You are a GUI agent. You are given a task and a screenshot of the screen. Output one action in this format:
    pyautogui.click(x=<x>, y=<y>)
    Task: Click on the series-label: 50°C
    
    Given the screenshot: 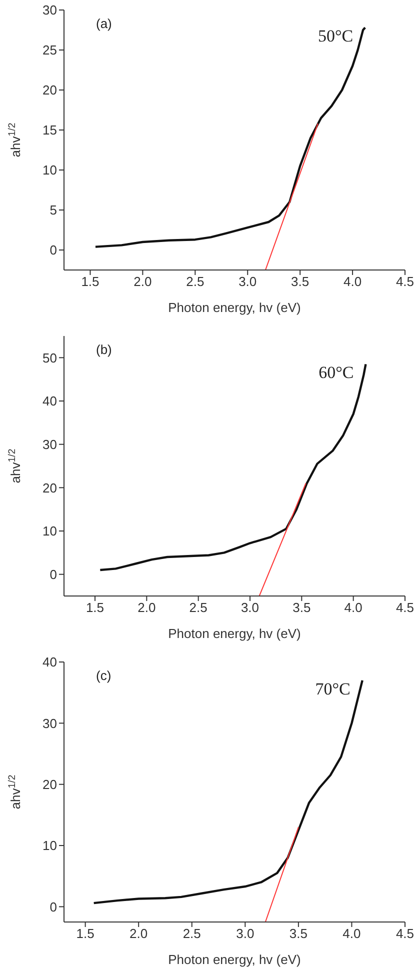 What is the action you would take?
    pyautogui.click(x=336, y=36)
    